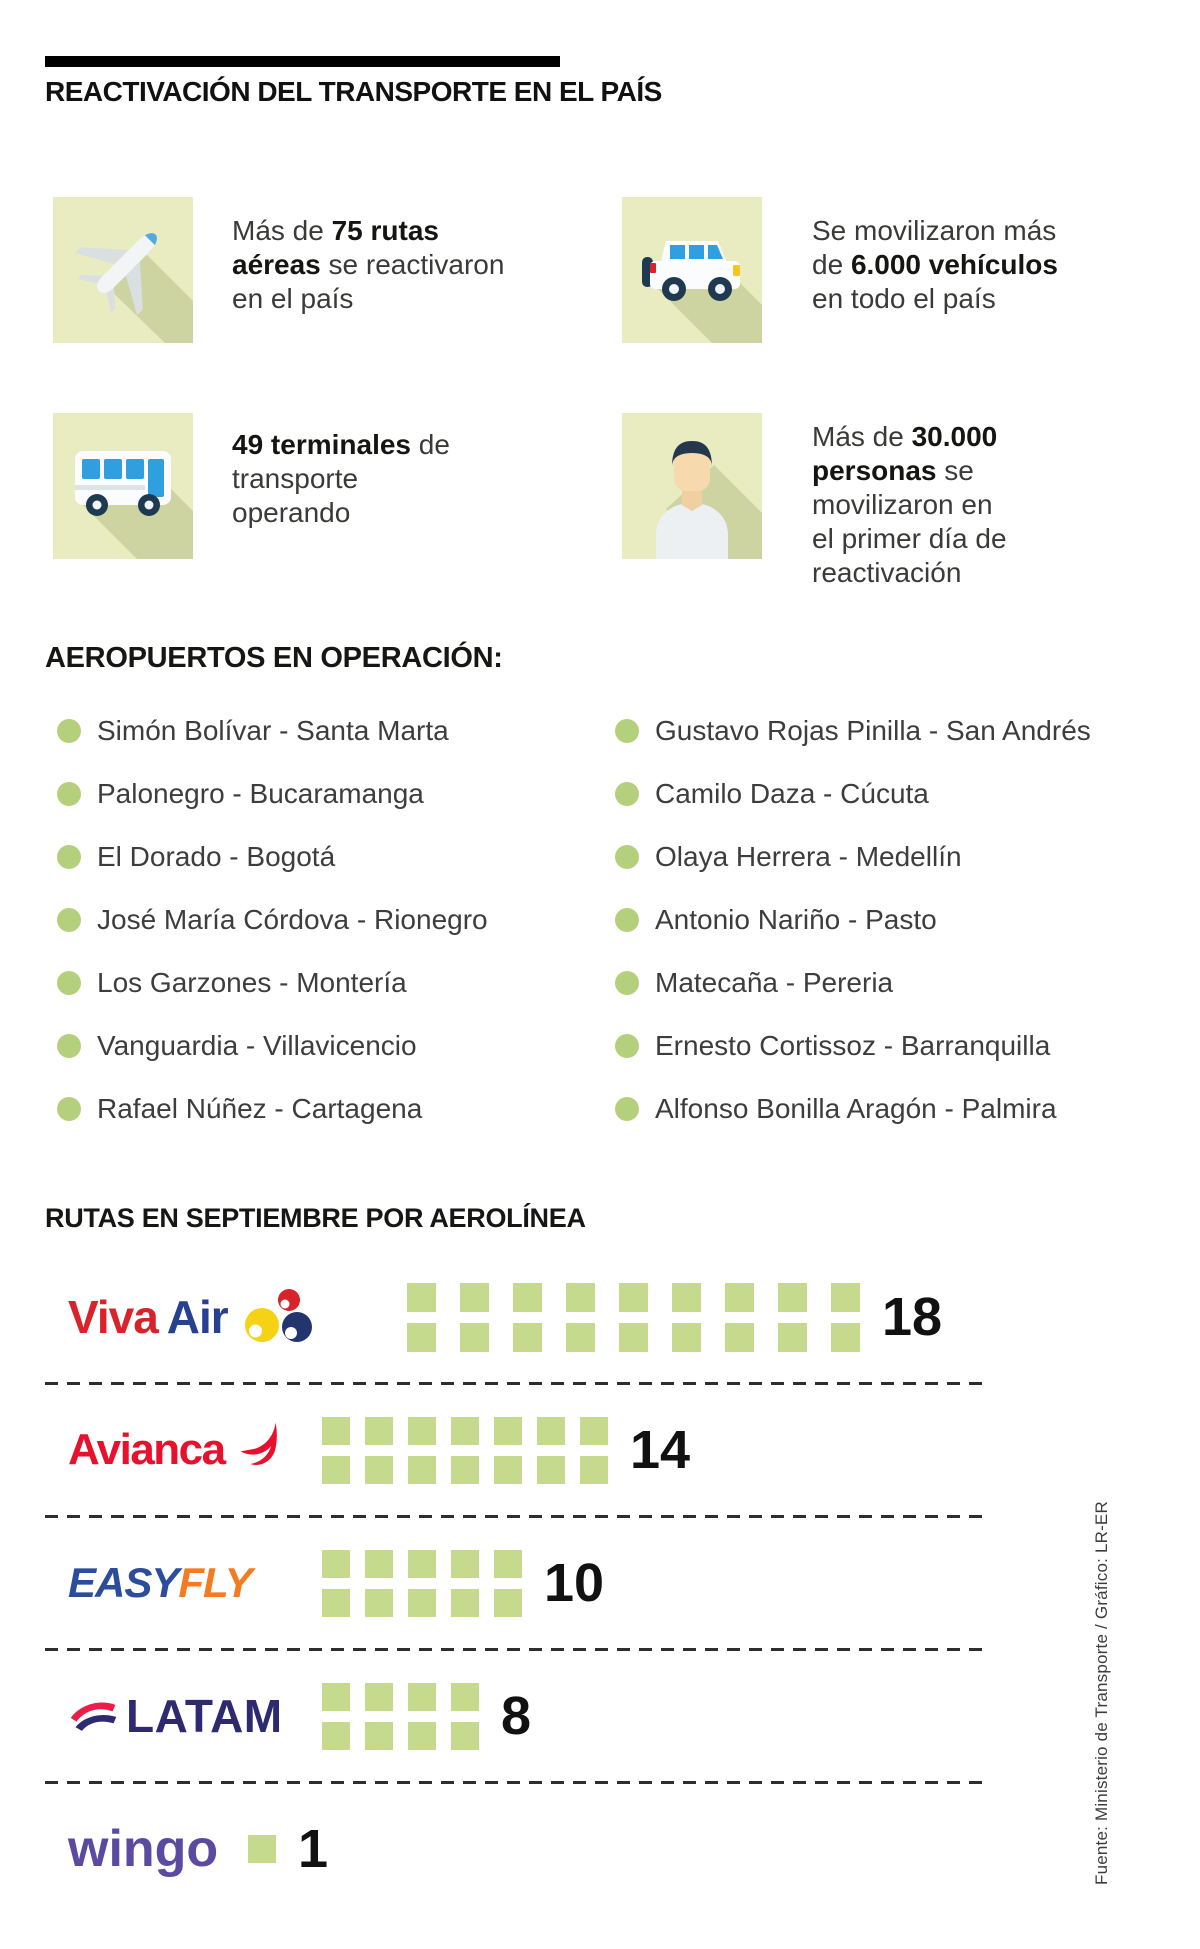 The width and height of the screenshot is (1200, 1949). Describe the element at coordinates (302, 61) in the screenshot. I see `title-accent-bar` at that location.